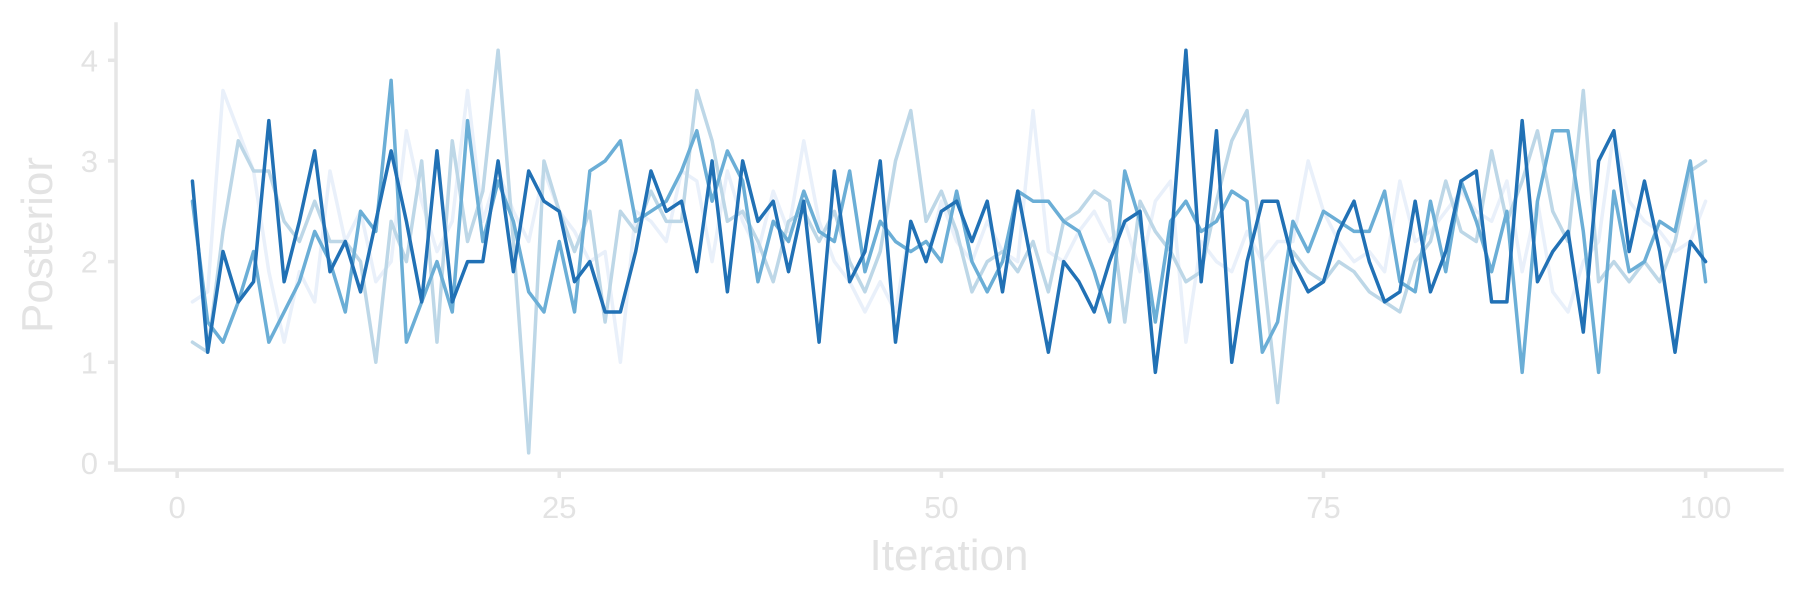 The height and width of the screenshot is (600, 1800). Describe the element at coordinates (89, 362) in the screenshot. I see `y-tick-label: 1` at that location.